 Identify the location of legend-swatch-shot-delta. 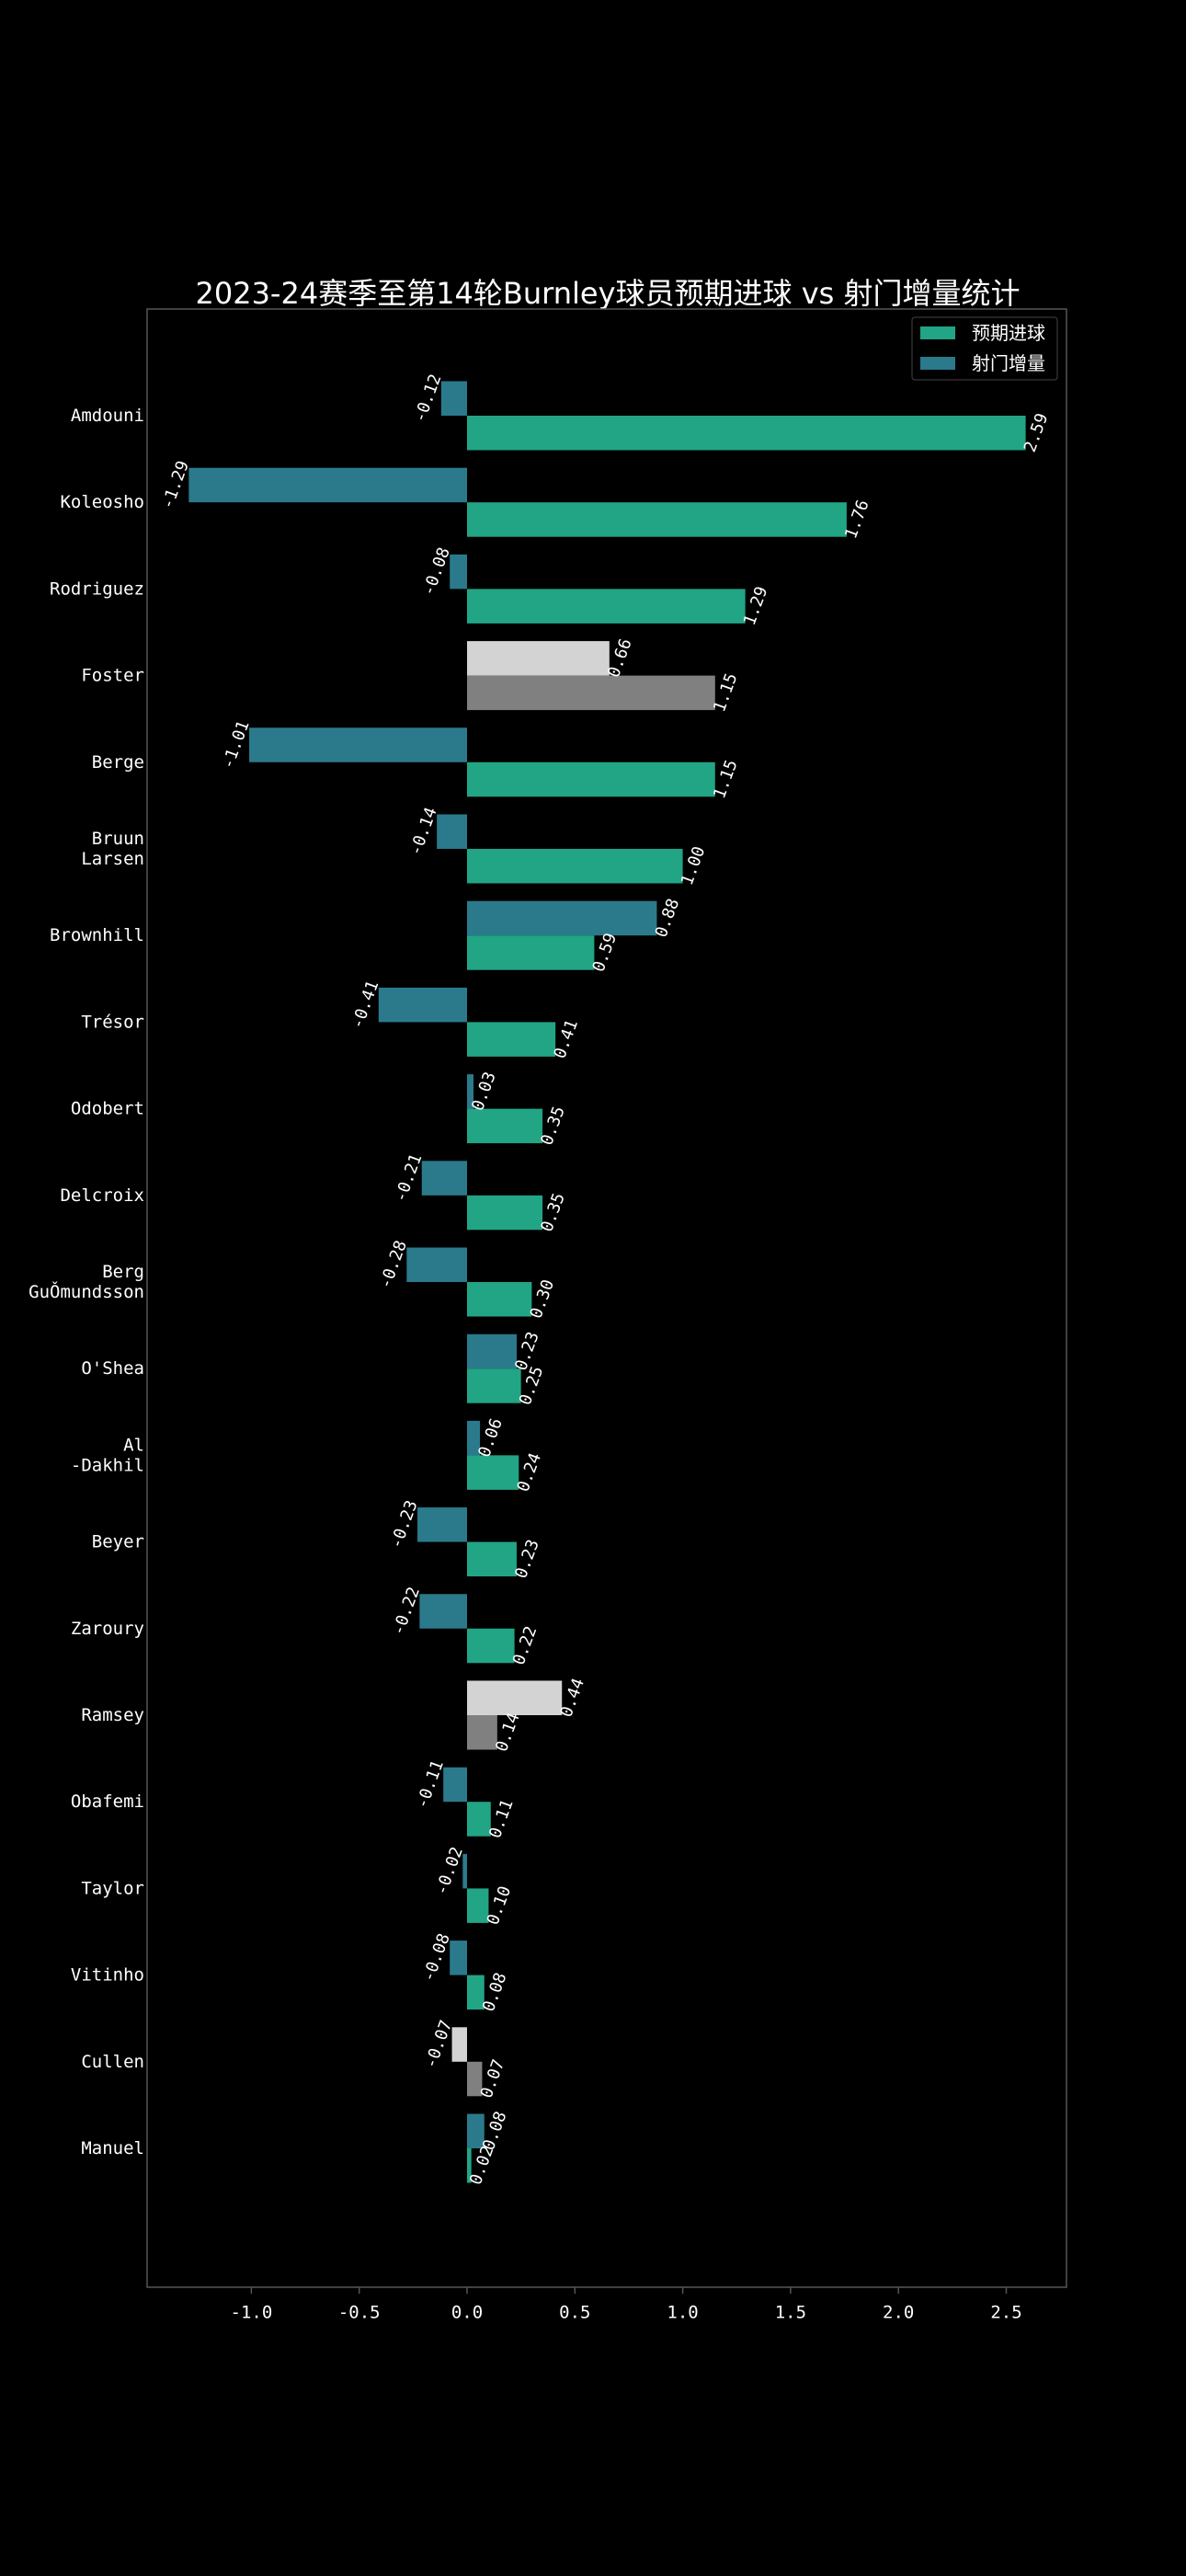
(937, 363).